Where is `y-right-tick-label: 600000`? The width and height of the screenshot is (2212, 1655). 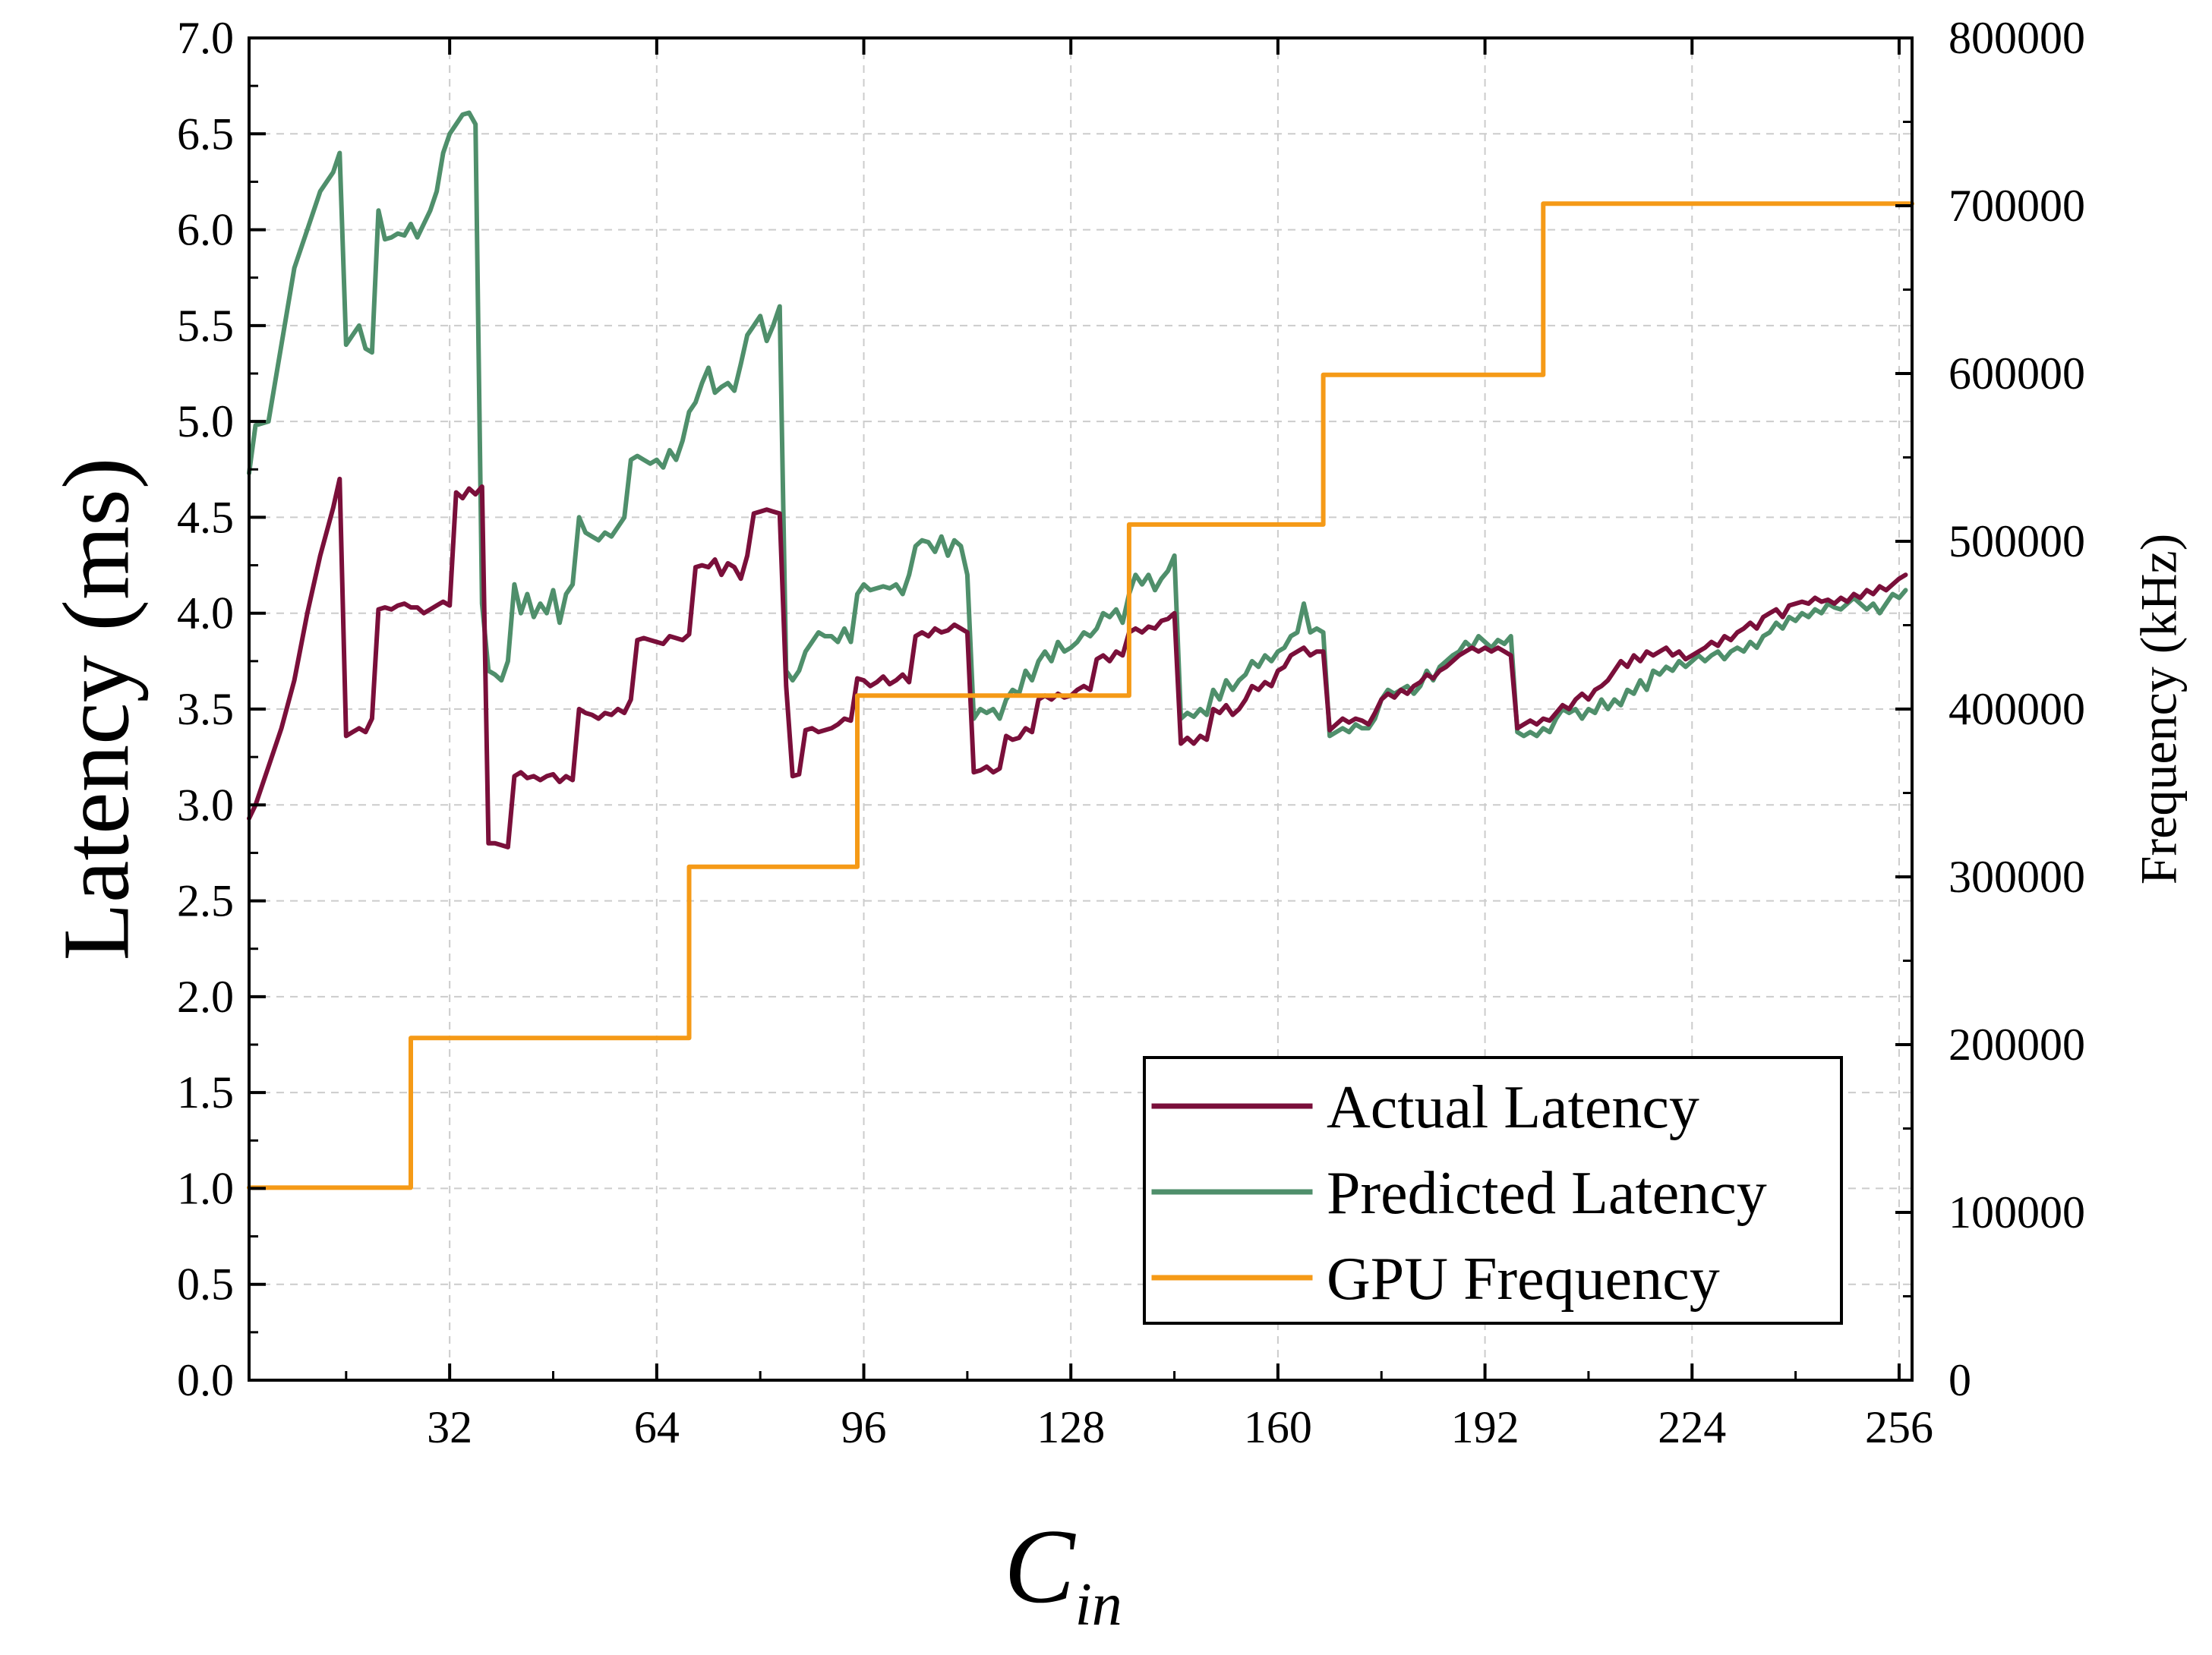 y-right-tick-label: 600000 is located at coordinates (2017, 373).